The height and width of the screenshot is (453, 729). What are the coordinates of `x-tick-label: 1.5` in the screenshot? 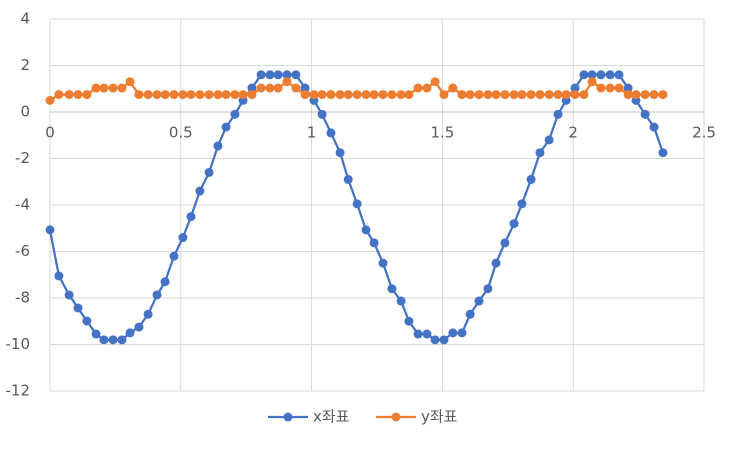 It's located at (442, 133).